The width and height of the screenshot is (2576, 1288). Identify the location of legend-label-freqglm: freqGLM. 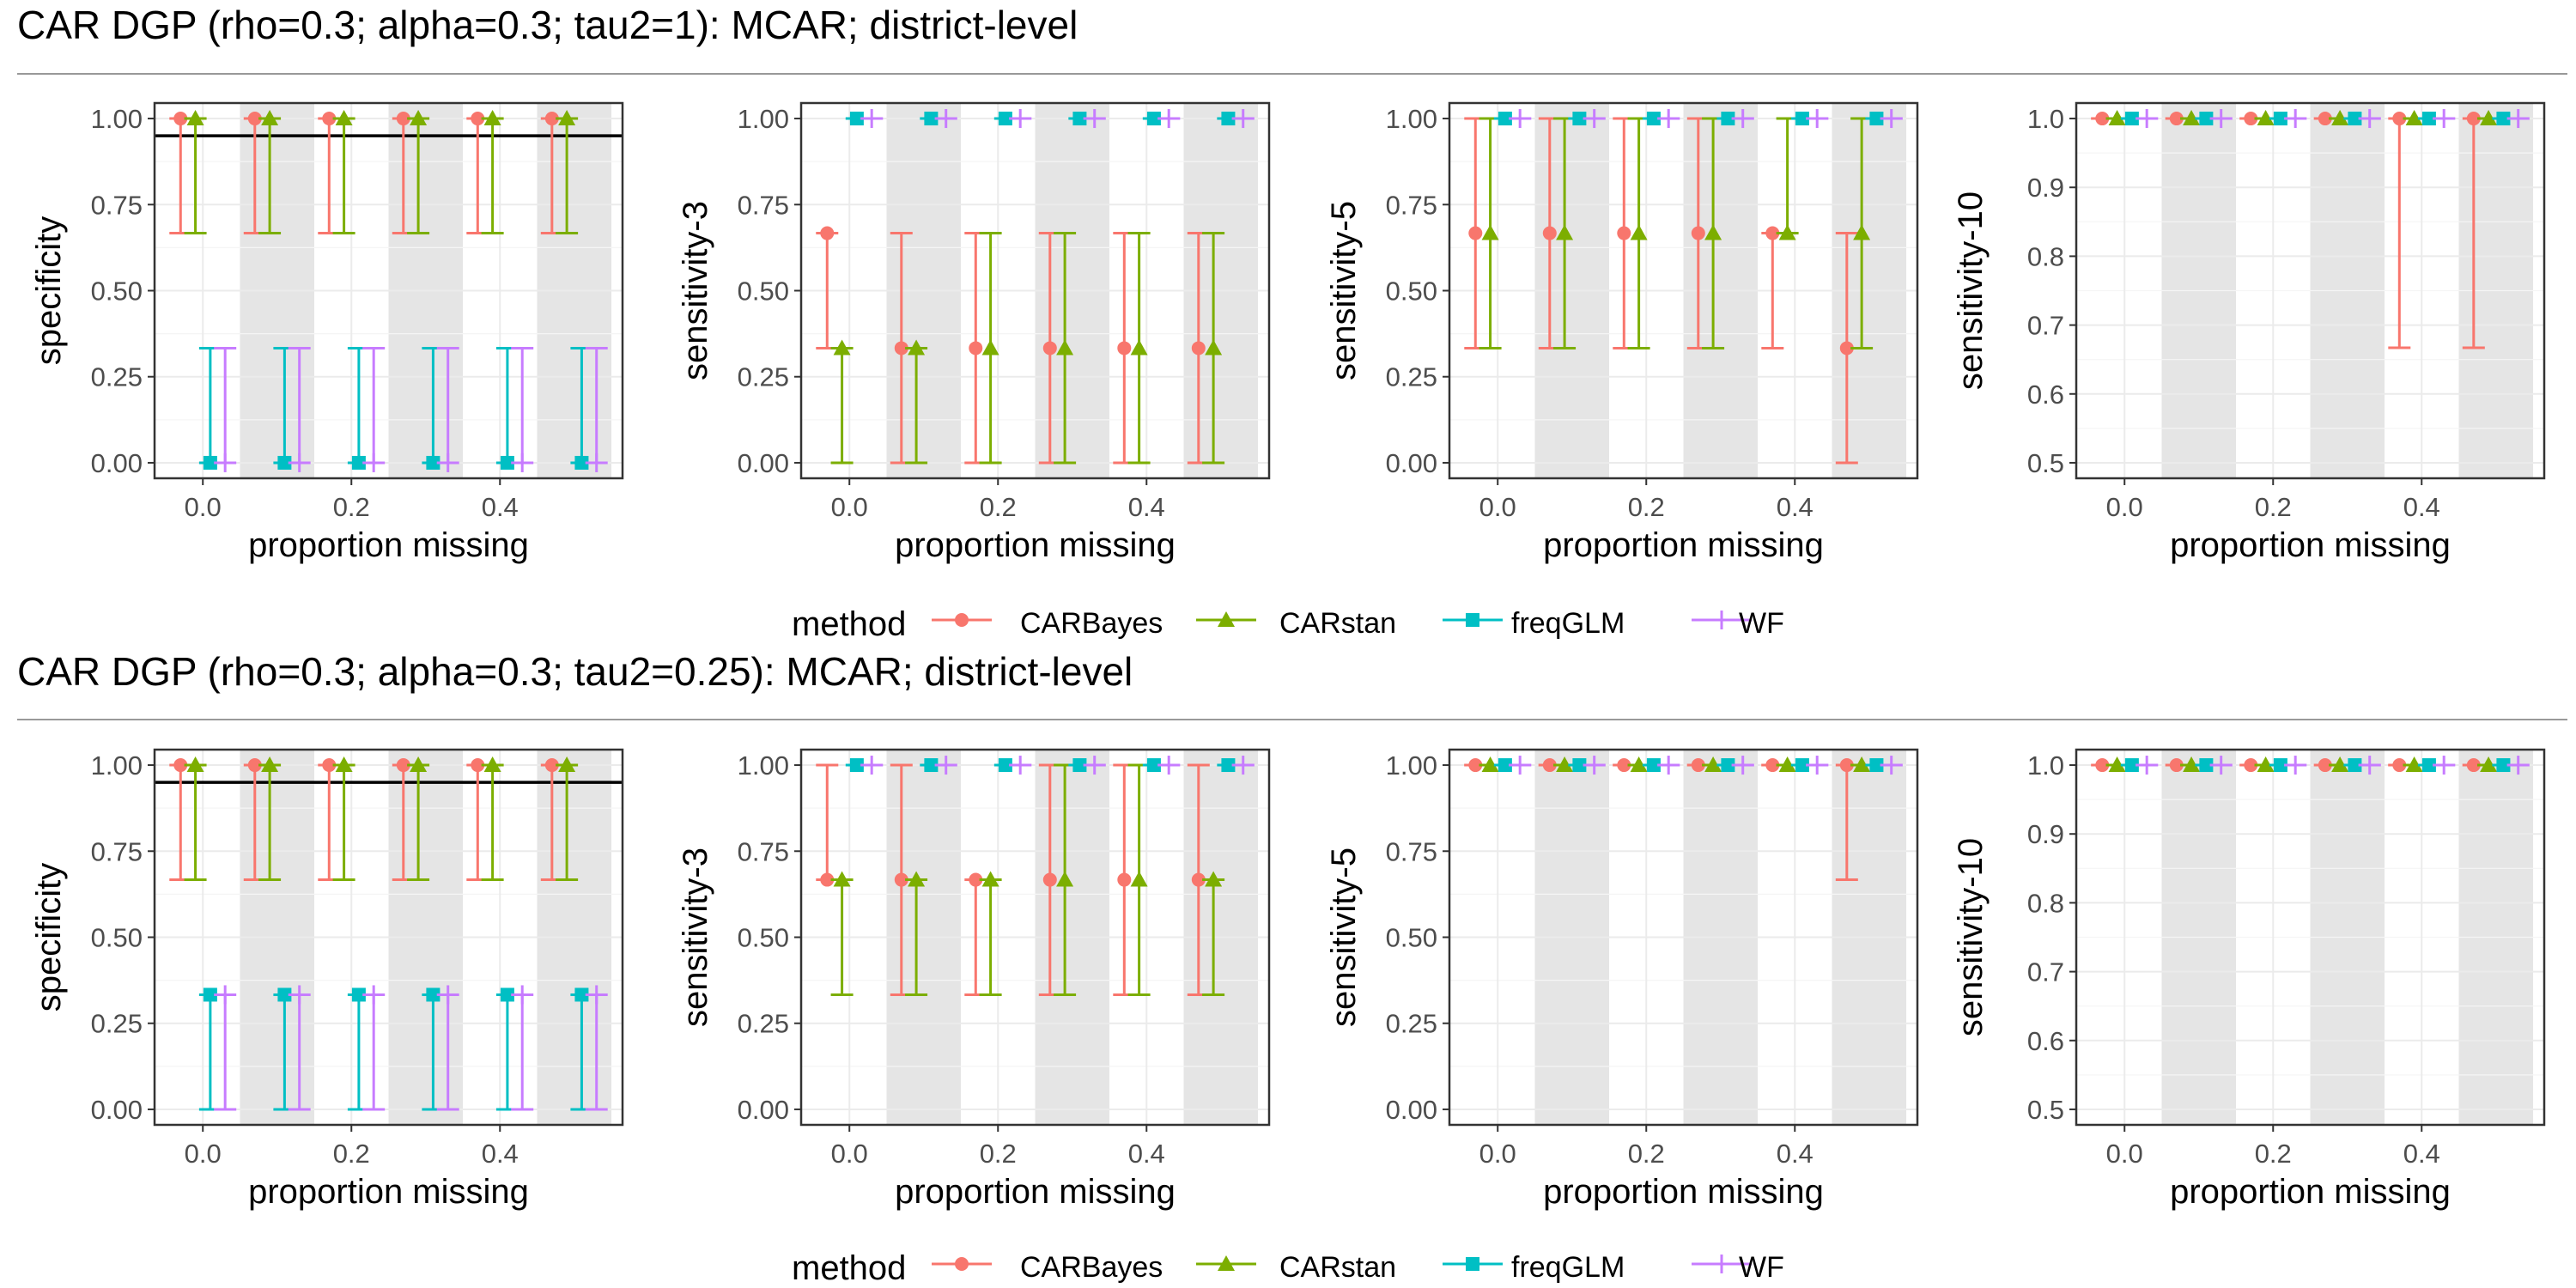
(1568, 623).